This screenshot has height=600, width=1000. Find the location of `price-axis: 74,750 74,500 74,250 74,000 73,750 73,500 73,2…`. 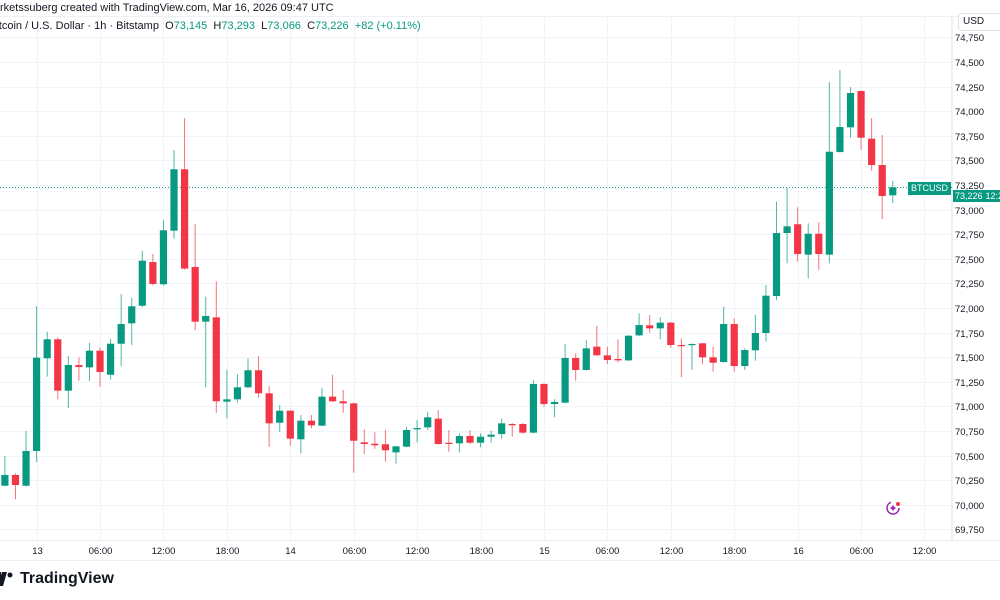

price-axis: 74,750 74,500 74,250 74,000 73,750 73,500 73,2… is located at coordinates (969, 284).